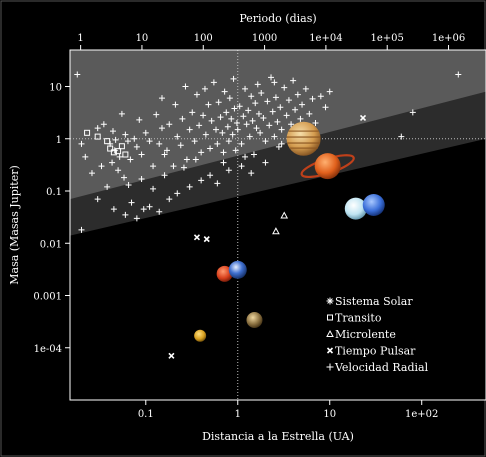  I want to click on planet-venus, so click(224, 273).